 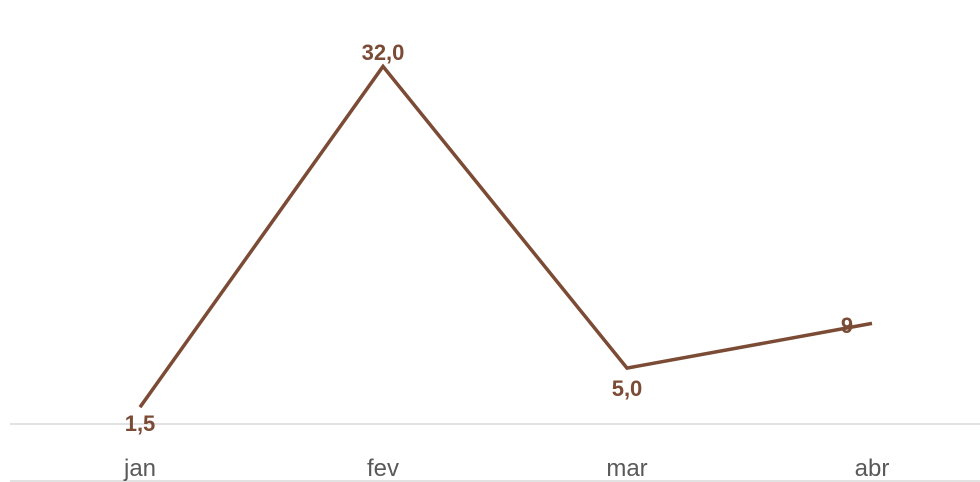 What do you see at coordinates (140, 423) in the screenshot?
I see `data-label-jan: 1,5` at bounding box center [140, 423].